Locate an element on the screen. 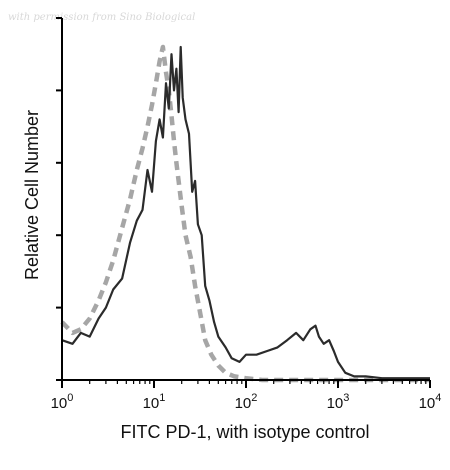  x-axis-ticks: 10⁰ 10¹ 10² 10³ 10⁴ is located at coordinates (246, 396).